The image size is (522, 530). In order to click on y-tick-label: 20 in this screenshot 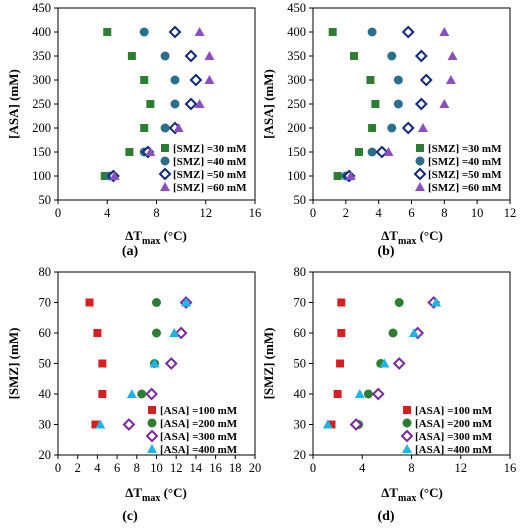, I will do `click(300, 455)`.